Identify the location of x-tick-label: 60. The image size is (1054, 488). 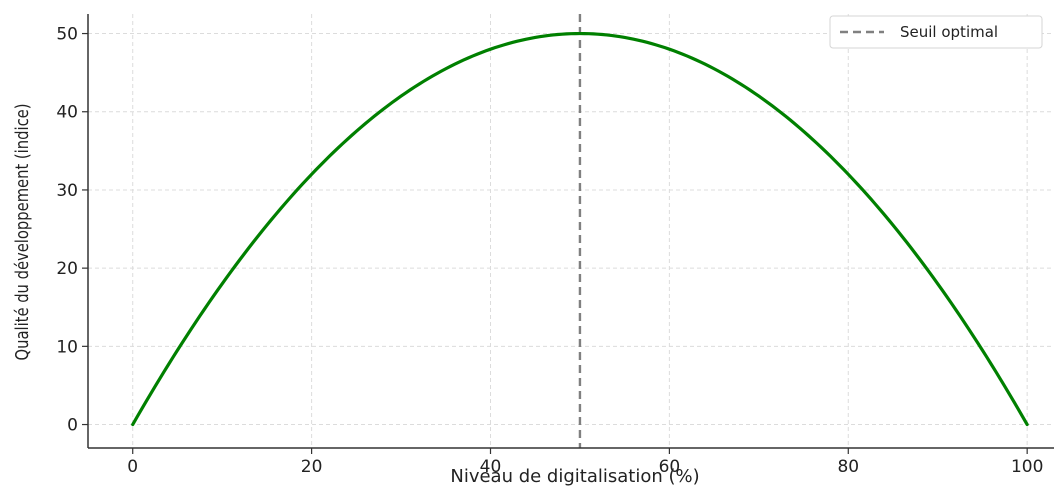
(670, 467).